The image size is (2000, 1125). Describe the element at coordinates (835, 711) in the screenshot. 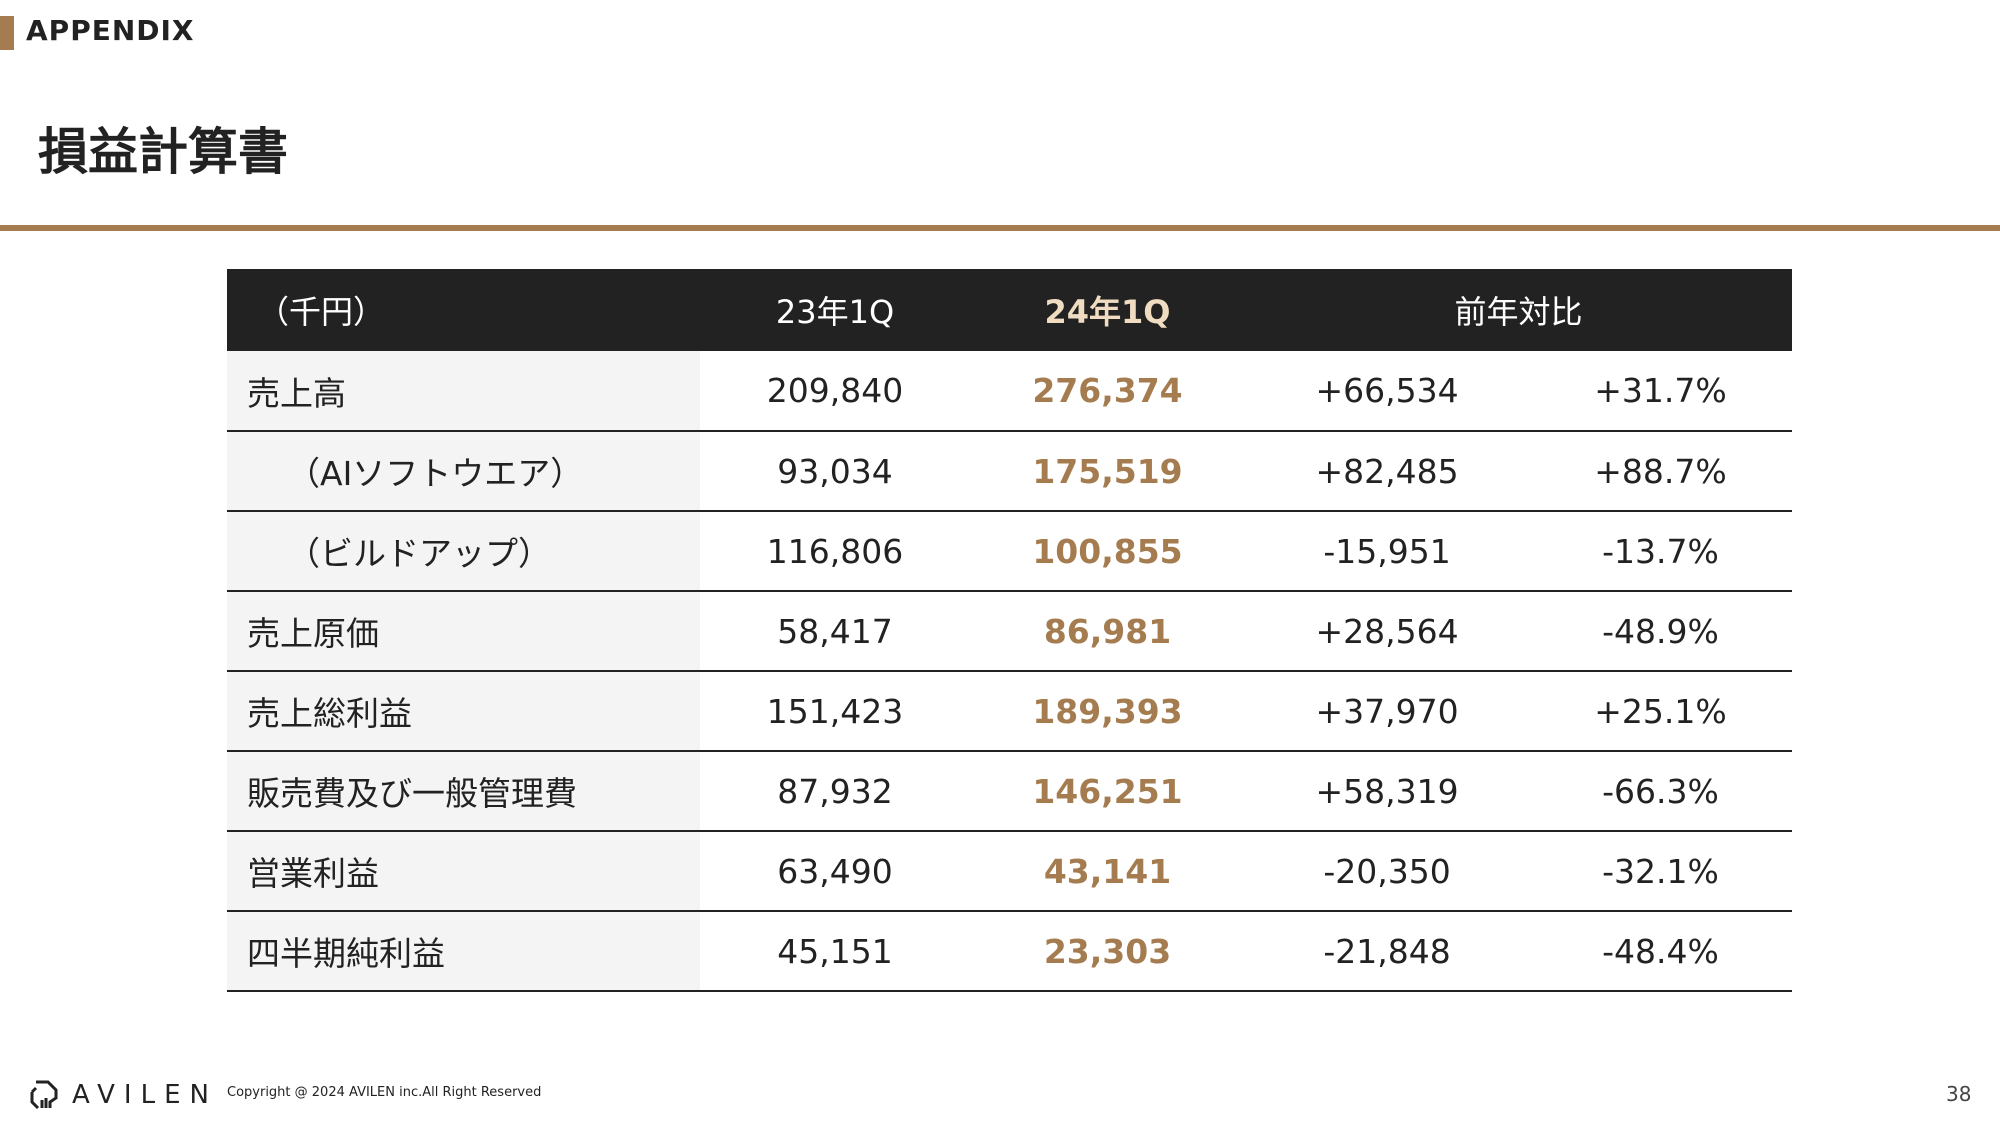

I see `value-23q1: 151,423` at that location.